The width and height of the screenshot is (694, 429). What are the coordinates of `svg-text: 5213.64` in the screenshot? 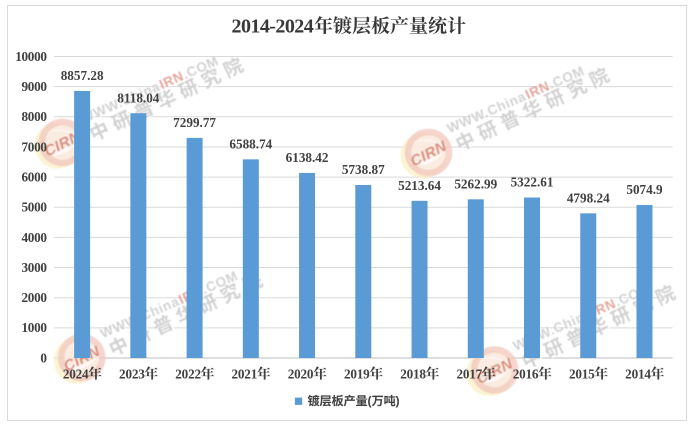 It's located at (419, 185).